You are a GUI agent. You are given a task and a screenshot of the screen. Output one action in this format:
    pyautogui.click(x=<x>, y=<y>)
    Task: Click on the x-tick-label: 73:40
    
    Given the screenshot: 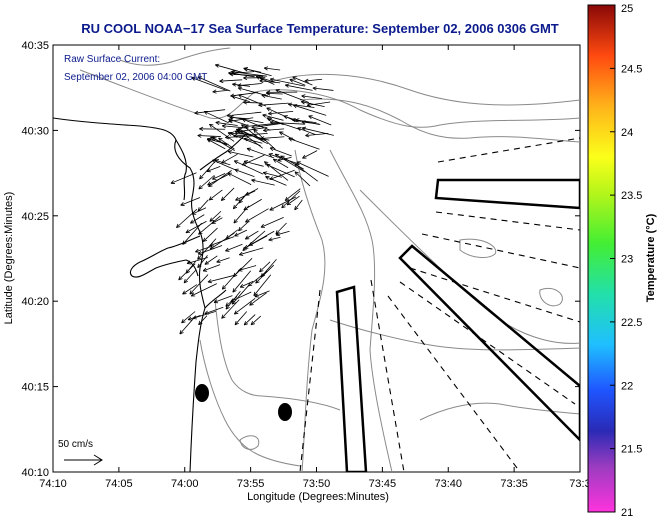 What is the action you would take?
    pyautogui.click(x=448, y=484)
    